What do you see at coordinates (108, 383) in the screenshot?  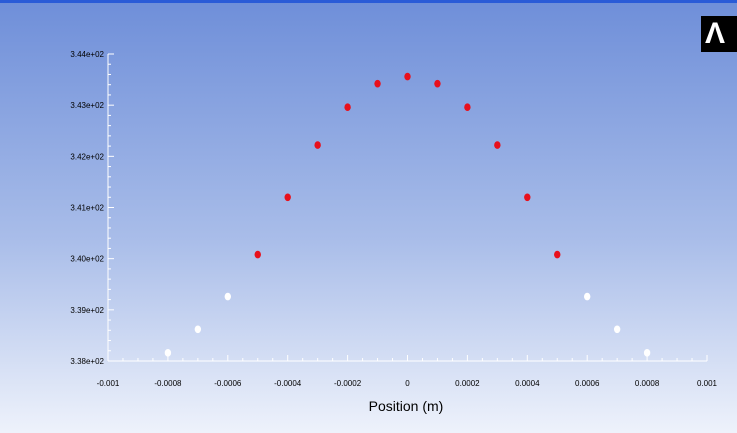 I see `x-tick-label: -0.001` at bounding box center [108, 383].